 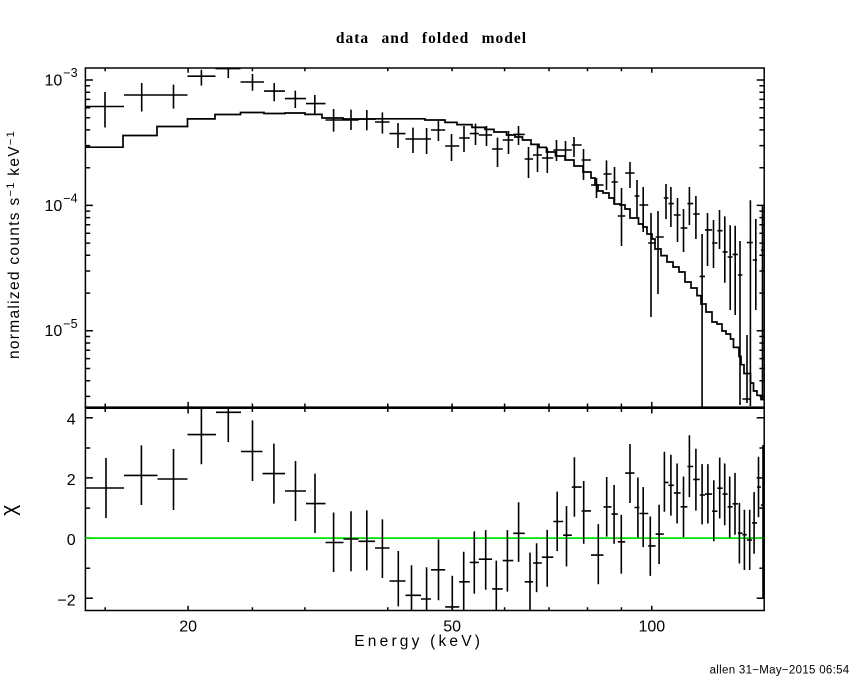 I want to click on svg-text: −5, so click(x=70, y=324).